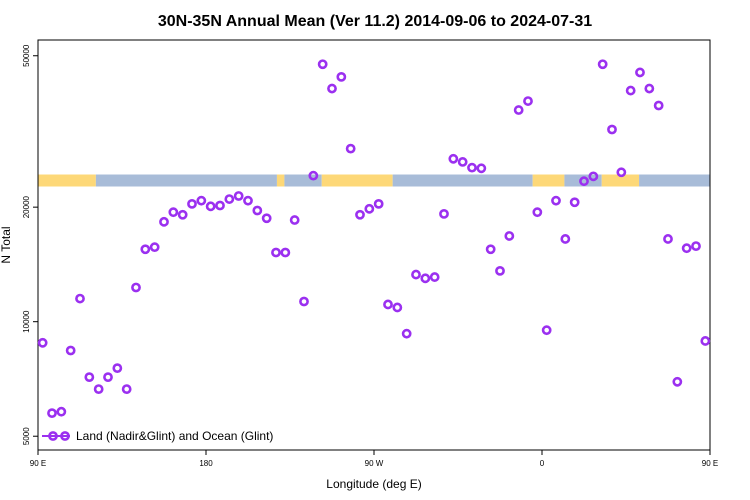  I want to click on x-tick-label: 0, so click(542, 463).